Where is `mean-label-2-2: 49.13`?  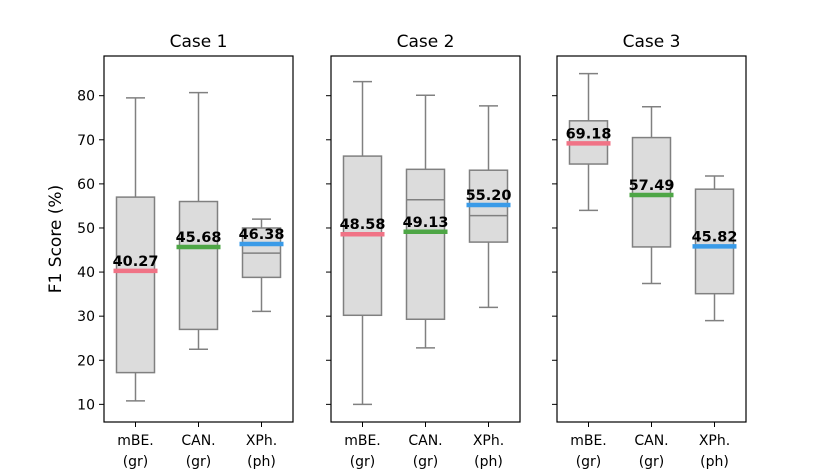 mean-label-2-2: 49.13 is located at coordinates (426, 223).